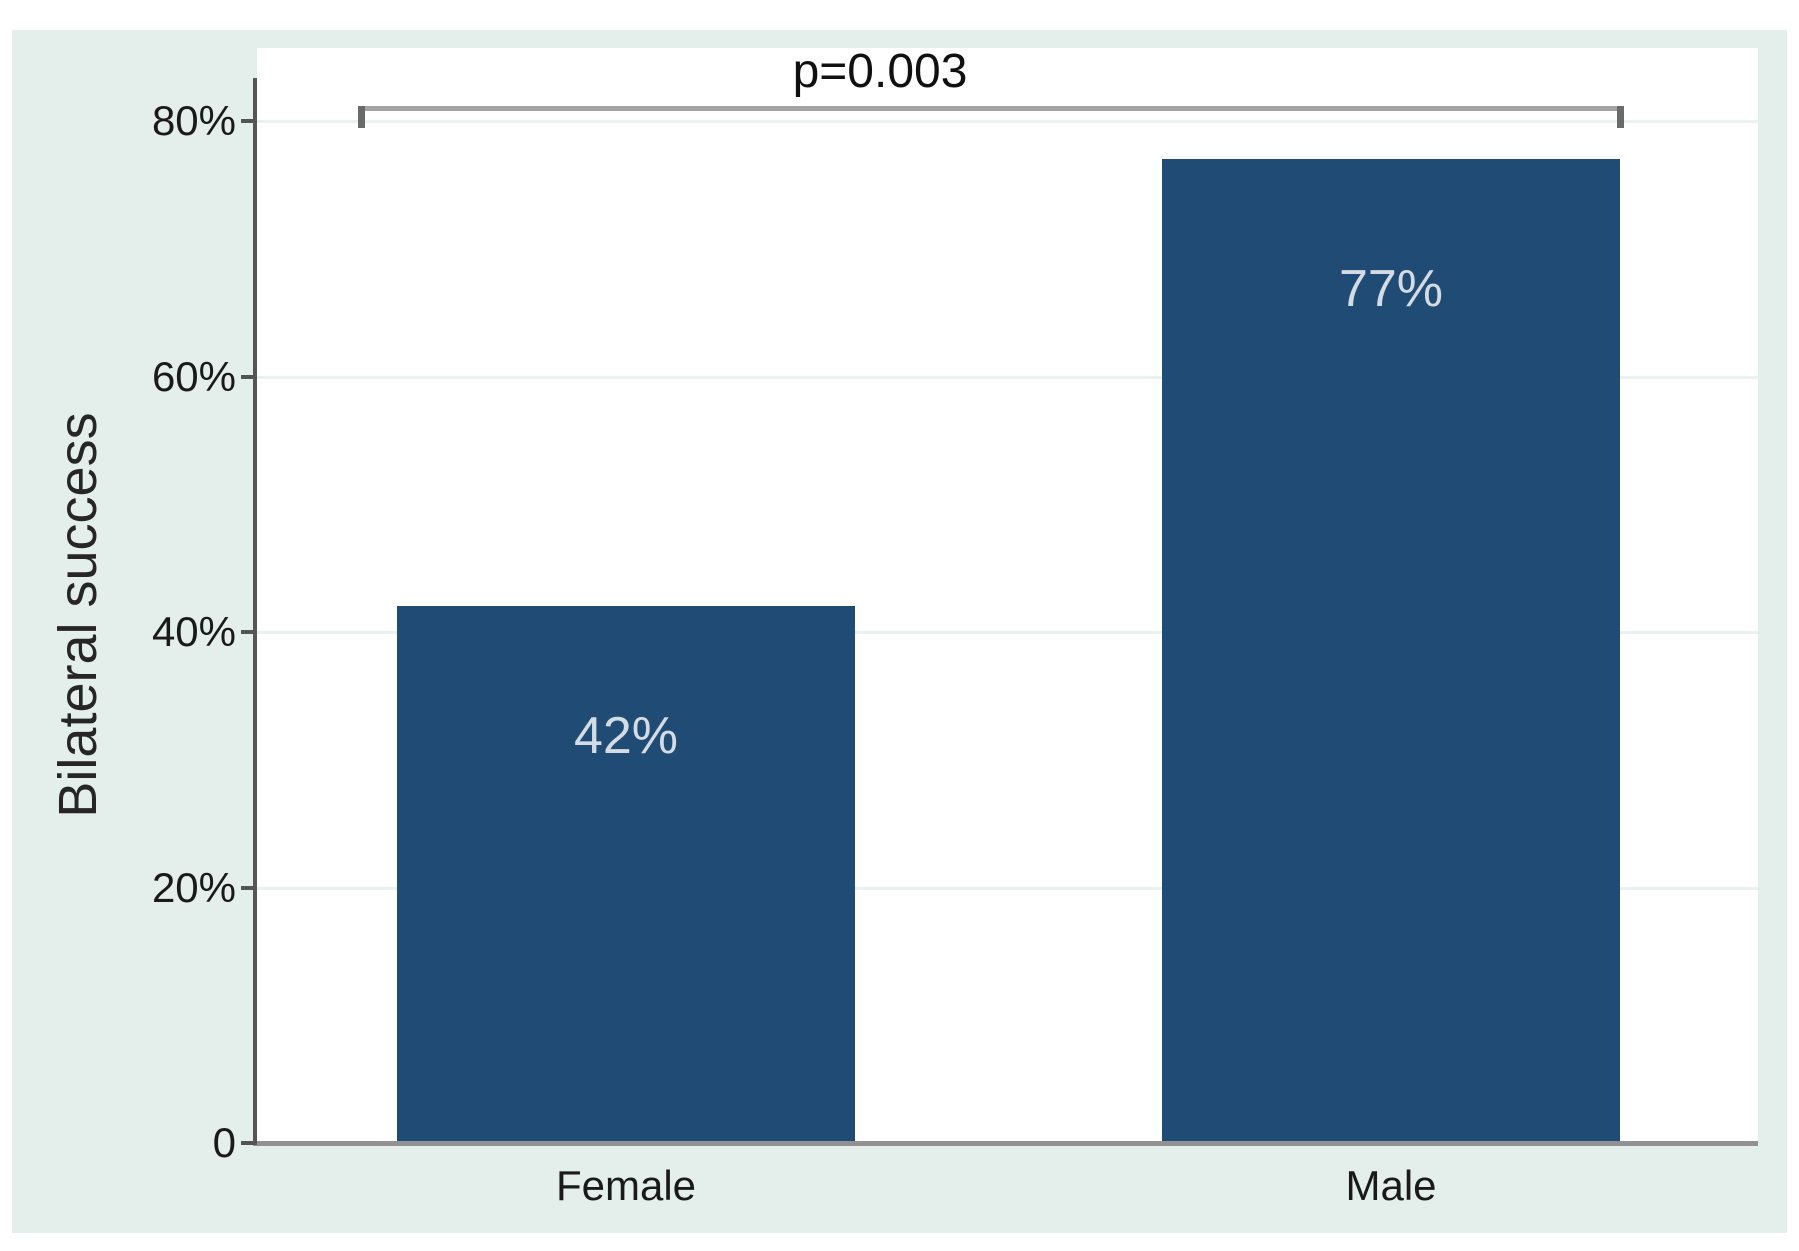  Describe the element at coordinates (224, 1142) in the screenshot. I see `y-tick-label: 0` at that location.